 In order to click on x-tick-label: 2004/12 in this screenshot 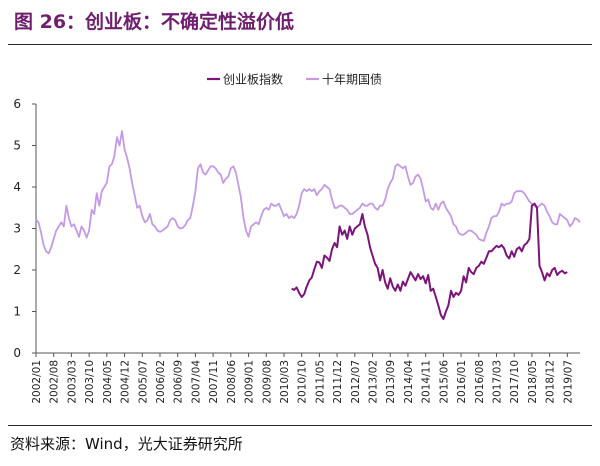, I will do `click(126, 382)`.